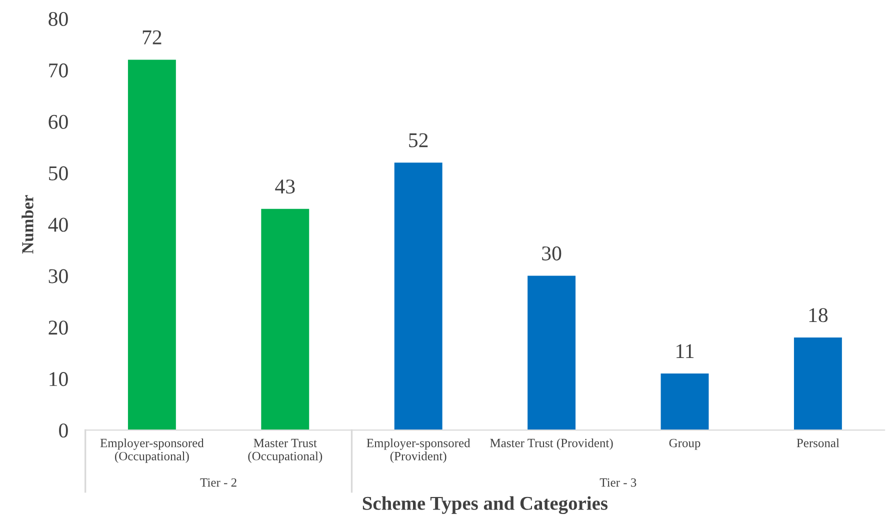  Describe the element at coordinates (818, 315) in the screenshot. I see `data-label: 18` at that location.